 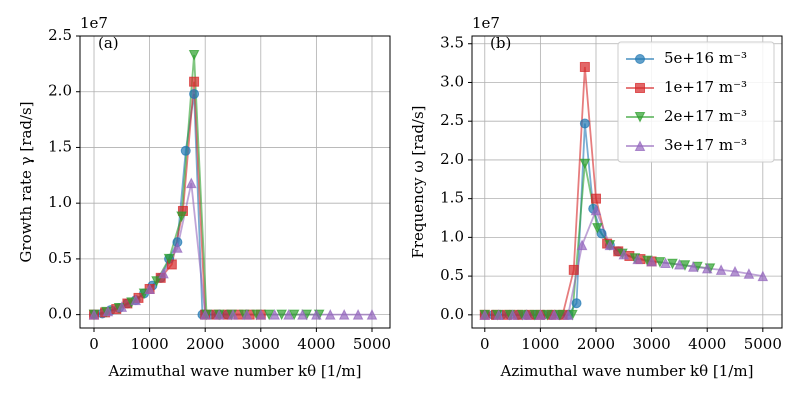 I want to click on legend-label: 2e+17 m⁻³, so click(x=705, y=116).